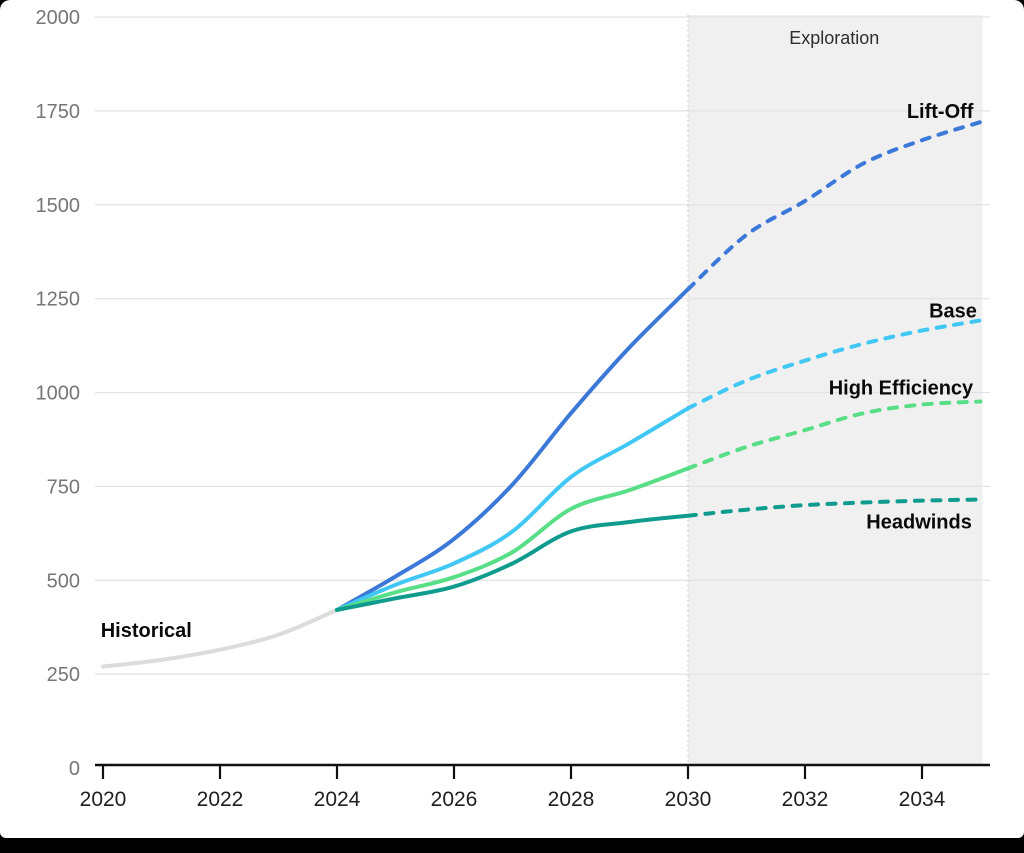  What do you see at coordinates (103, 799) in the screenshot?
I see `x-tick-label-2020: 2020` at bounding box center [103, 799].